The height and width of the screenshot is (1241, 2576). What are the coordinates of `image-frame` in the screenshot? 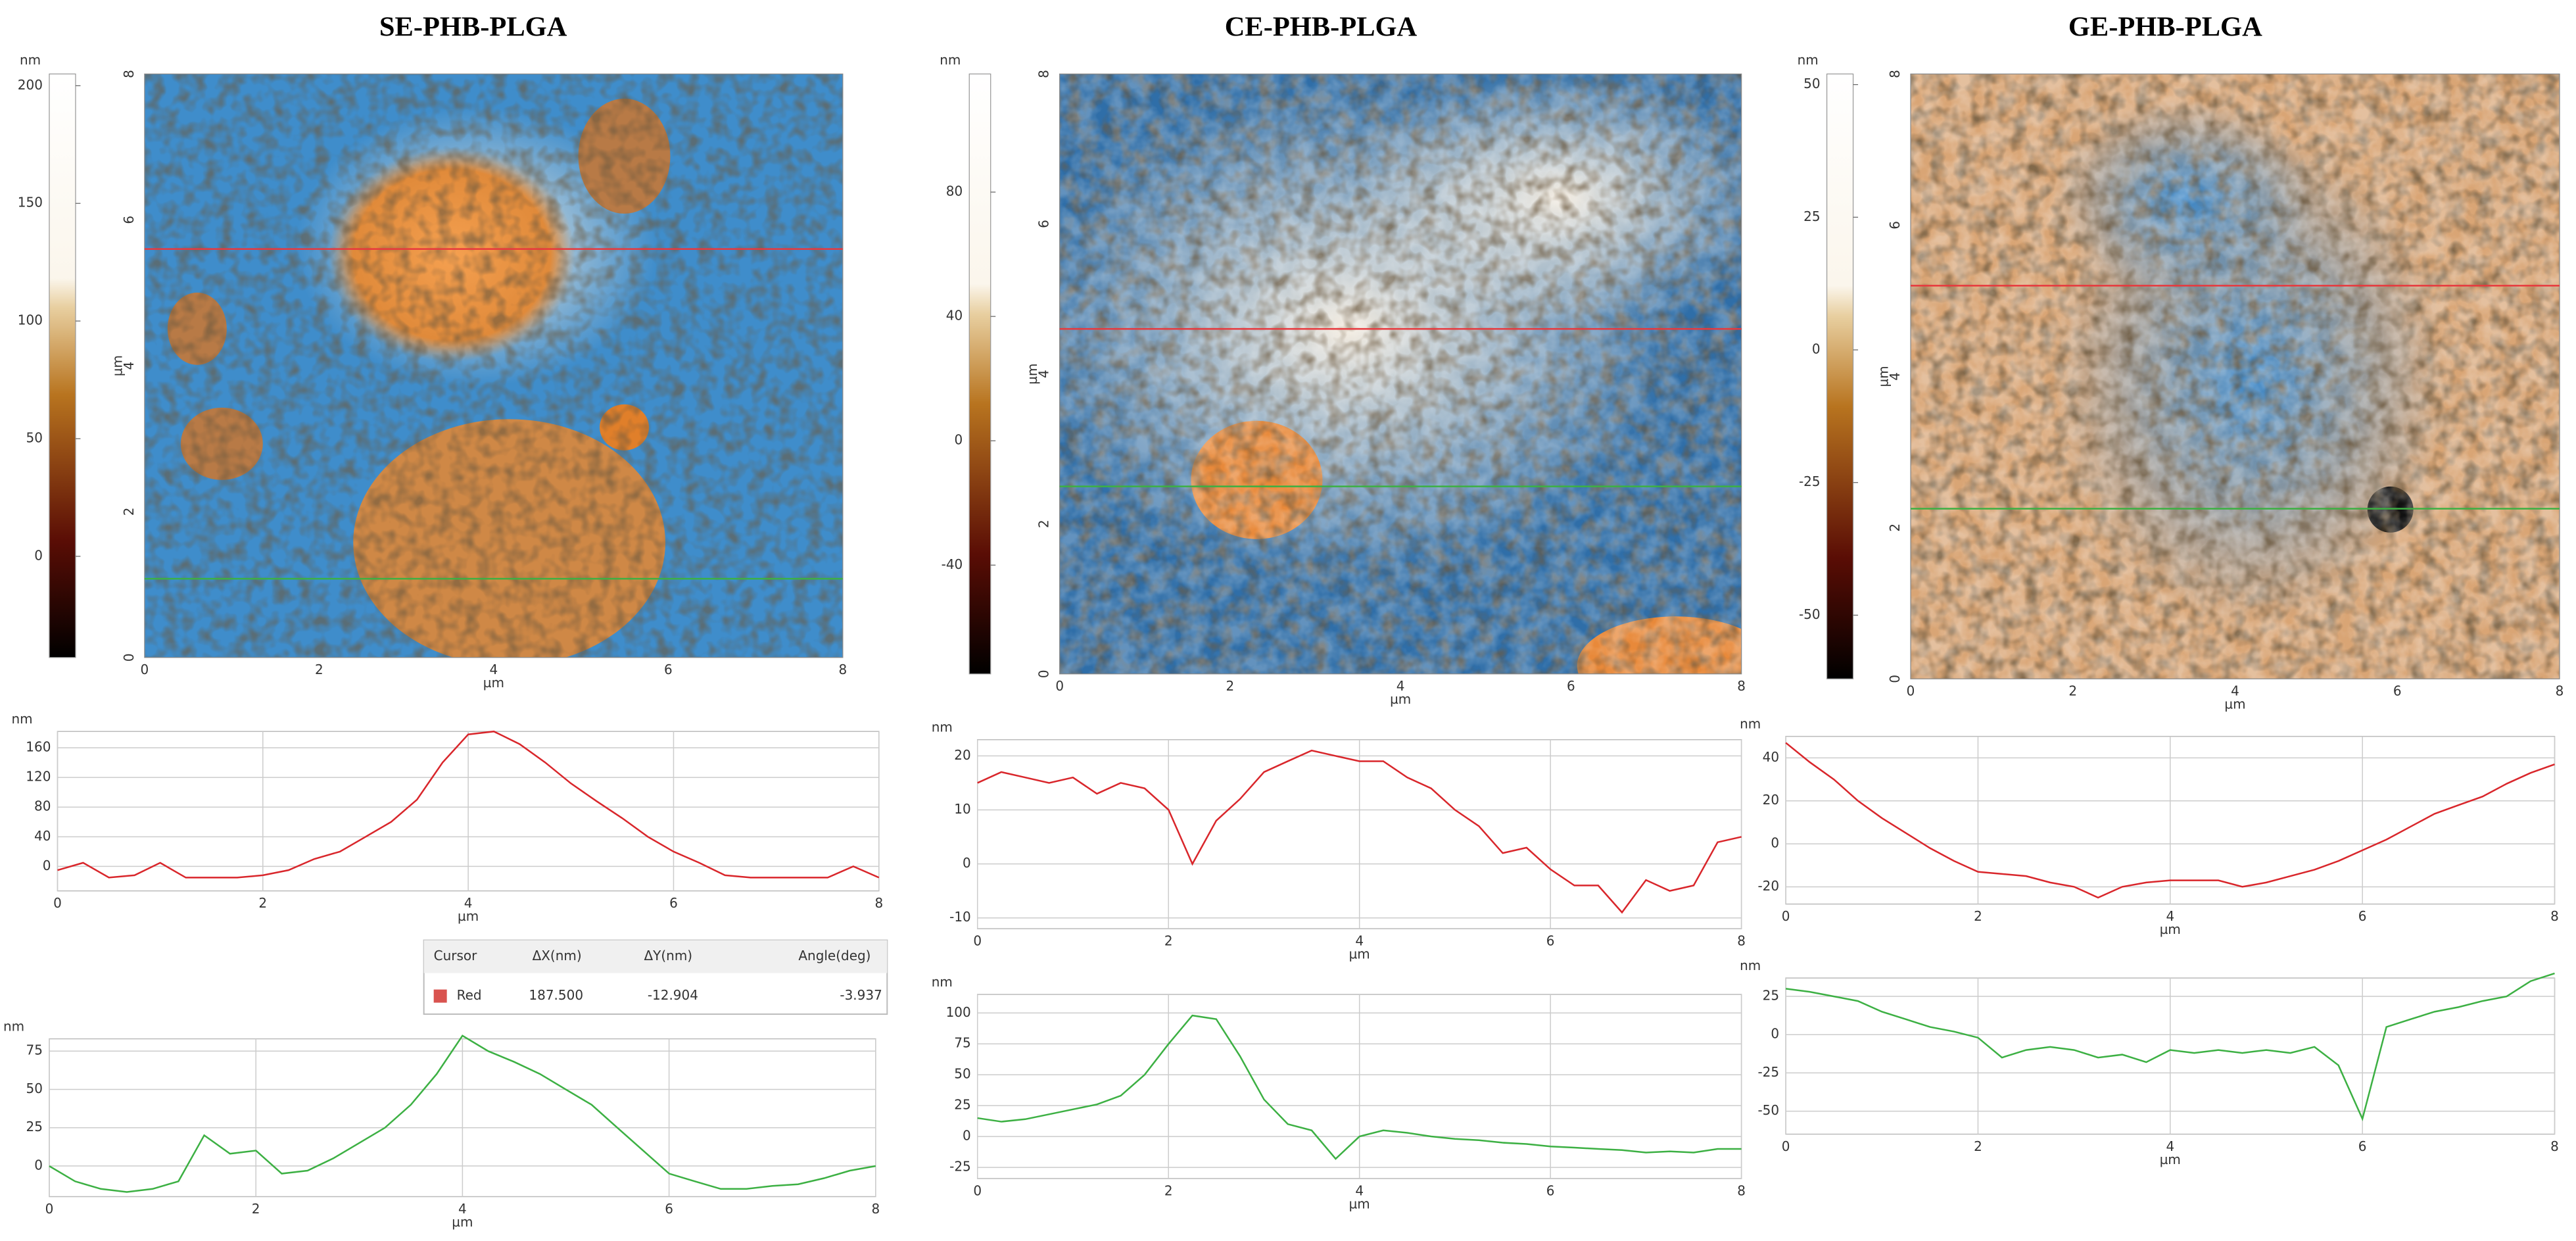 It's located at (2235, 376).